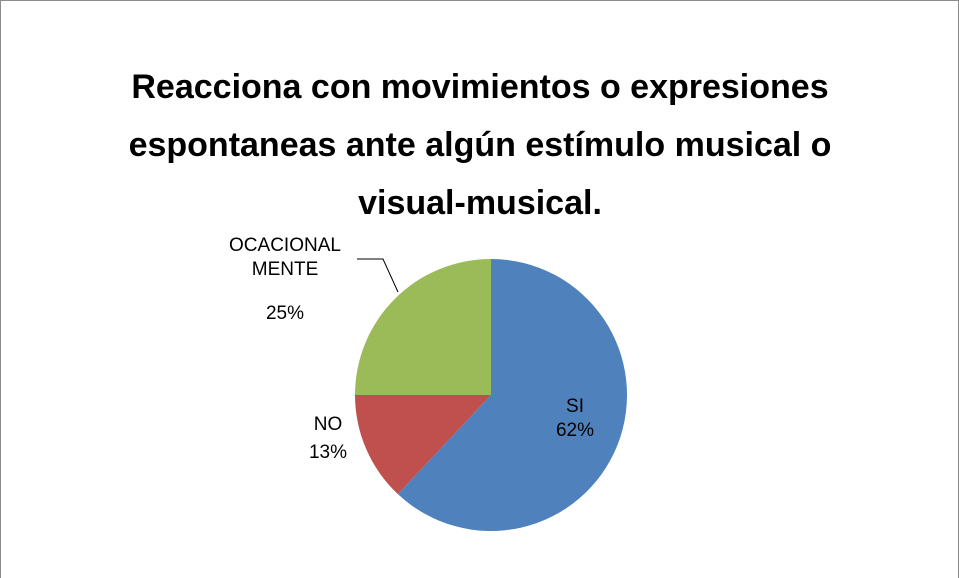 The image size is (959, 578). I want to click on slice-label: SI, so click(575, 406).